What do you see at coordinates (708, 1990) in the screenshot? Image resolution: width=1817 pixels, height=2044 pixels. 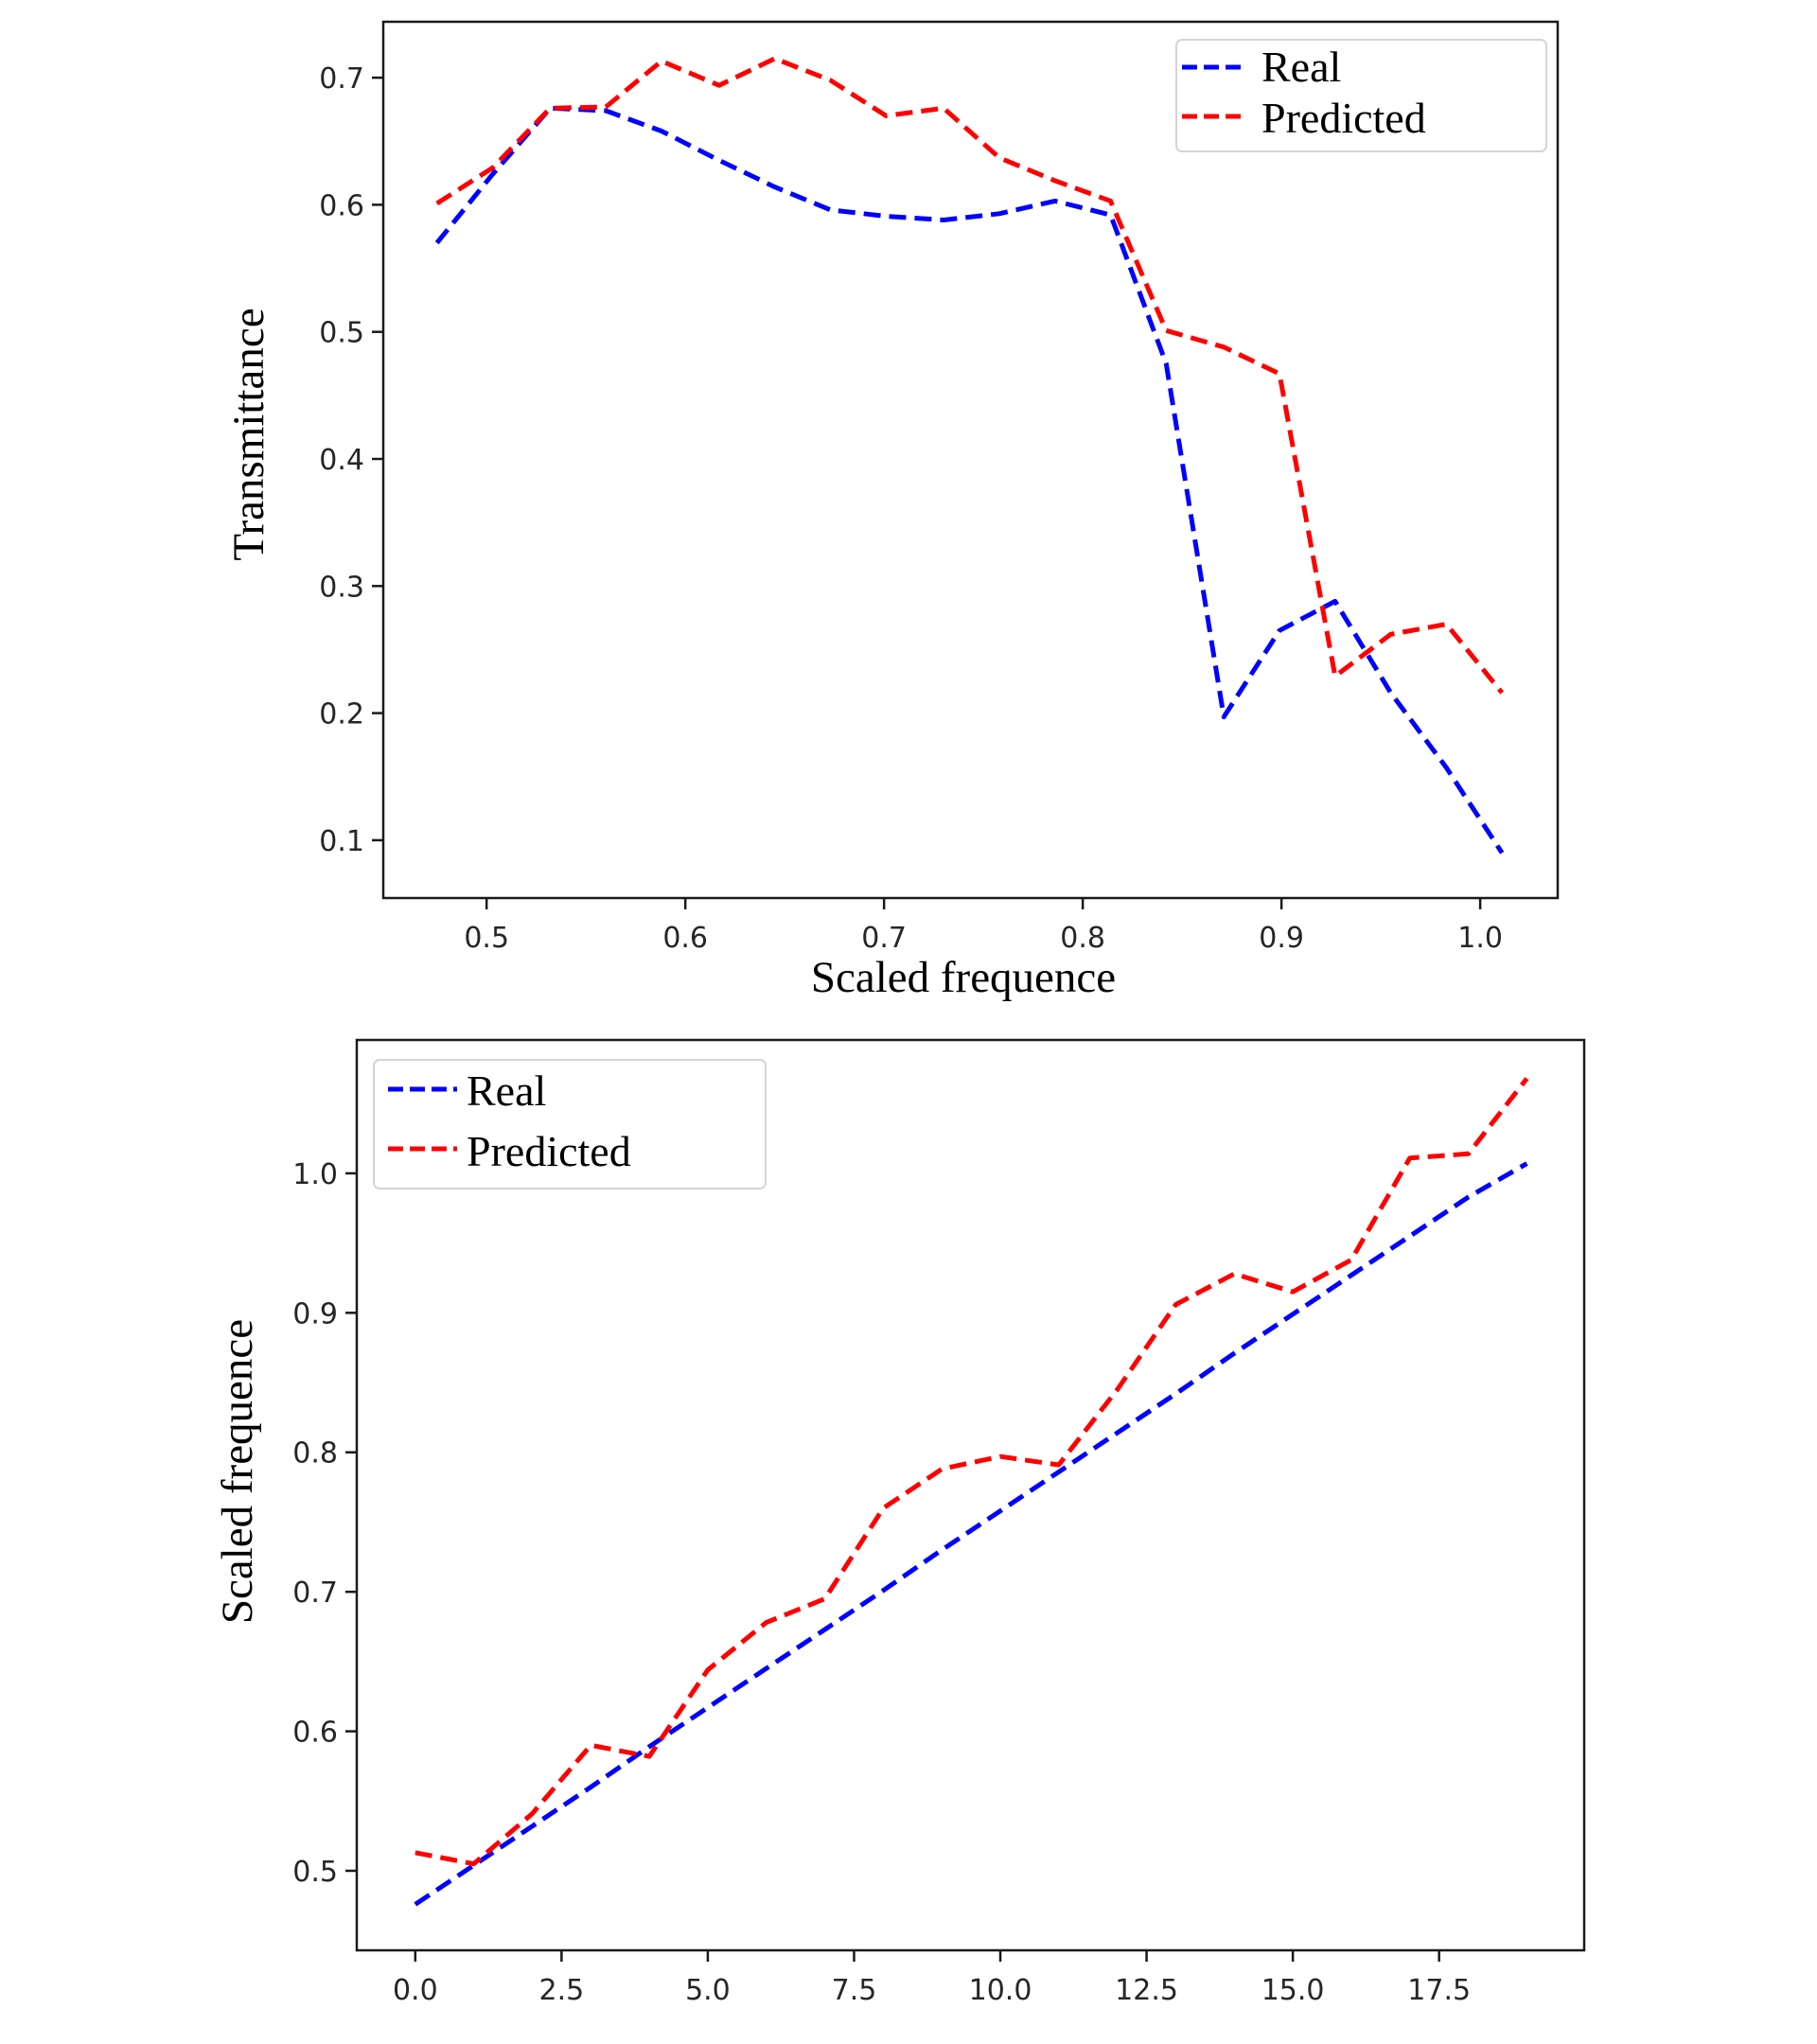 I see `x-tick-label: 5.0` at bounding box center [708, 1990].